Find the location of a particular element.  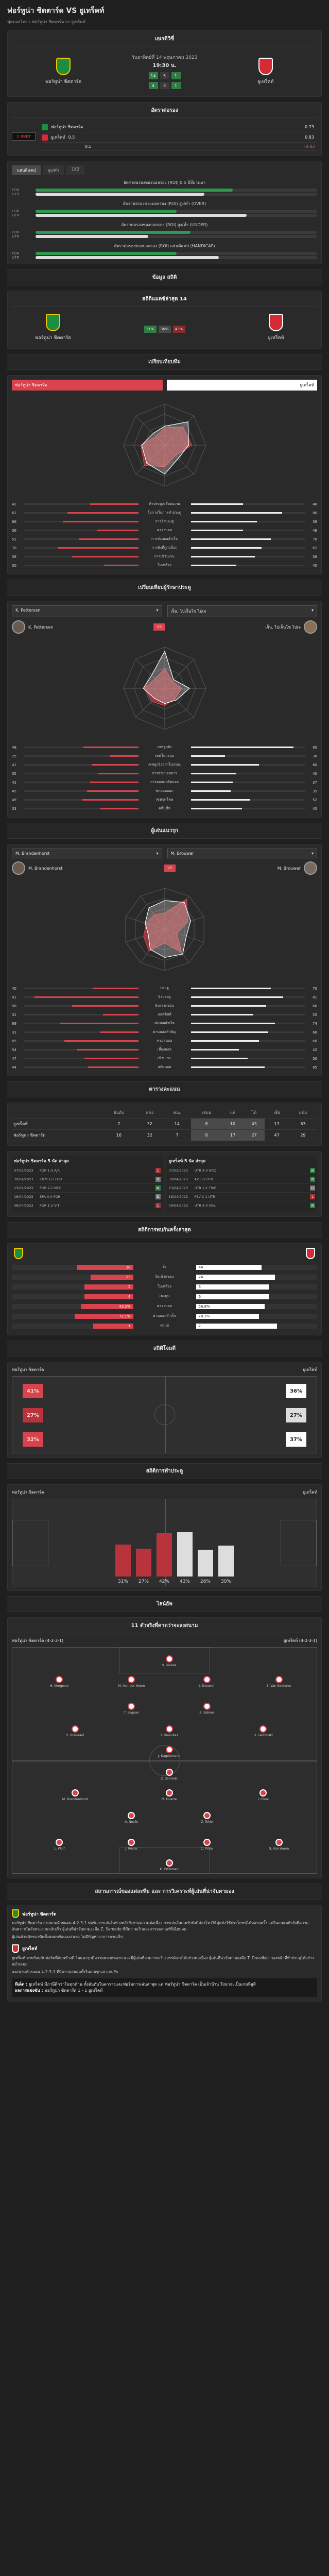

tab-1x2: 1X2 is located at coordinates (75, 170).